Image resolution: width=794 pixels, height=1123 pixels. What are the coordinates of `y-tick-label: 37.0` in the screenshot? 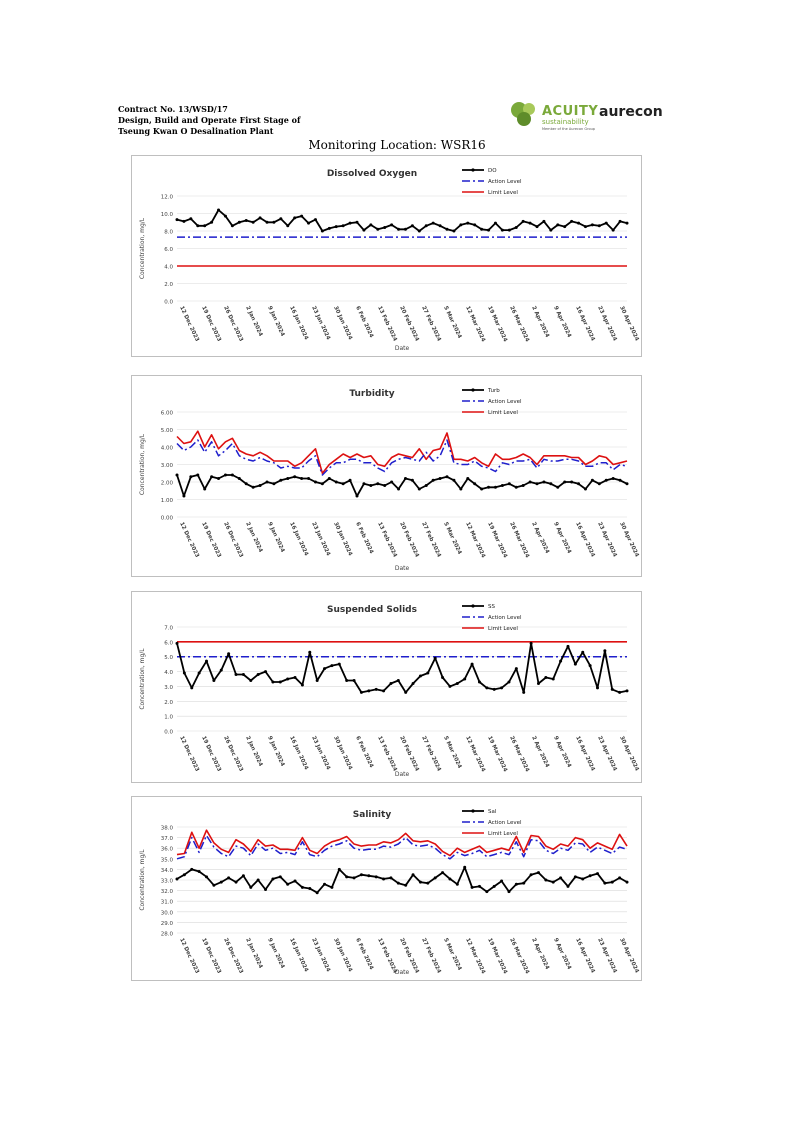 It's located at (167, 839).